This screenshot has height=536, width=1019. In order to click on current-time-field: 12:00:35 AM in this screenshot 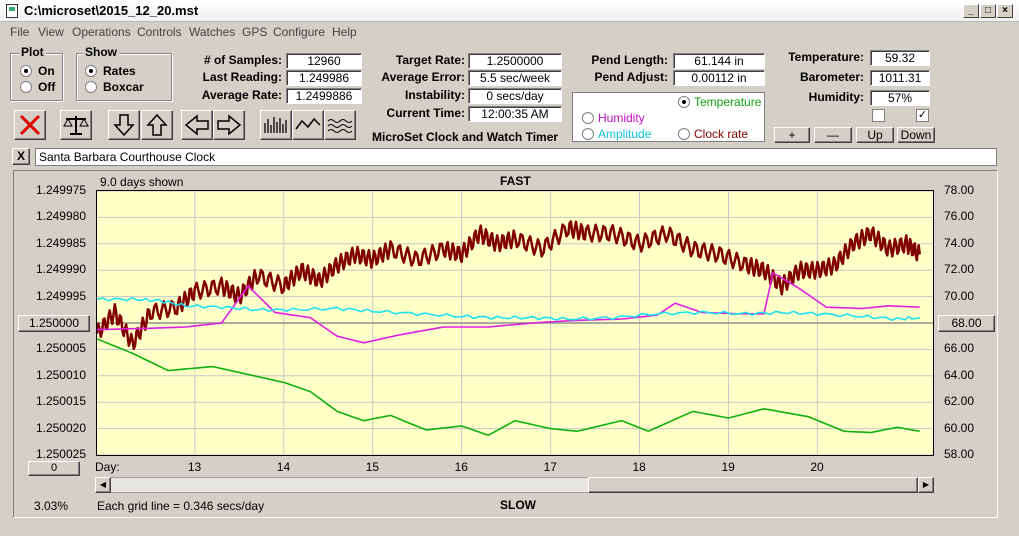, I will do `click(515, 114)`.